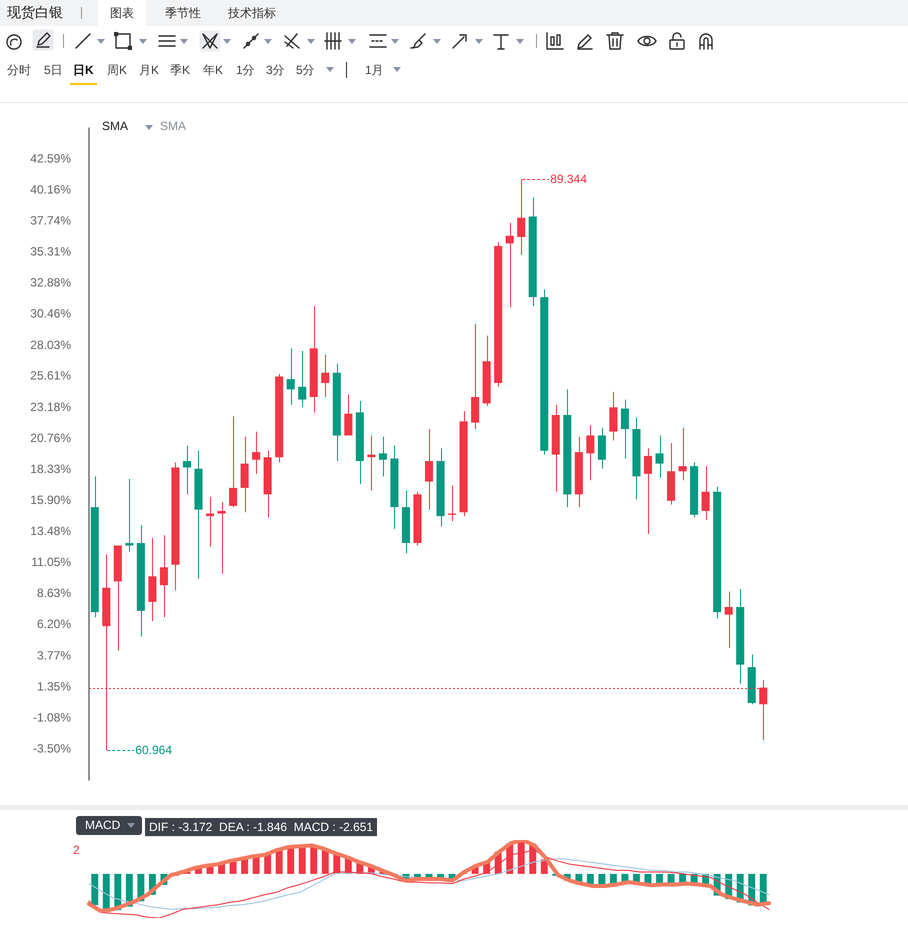 The image size is (908, 926). Describe the element at coordinates (183, 13) in the screenshot. I see `text: 季节性` at that location.